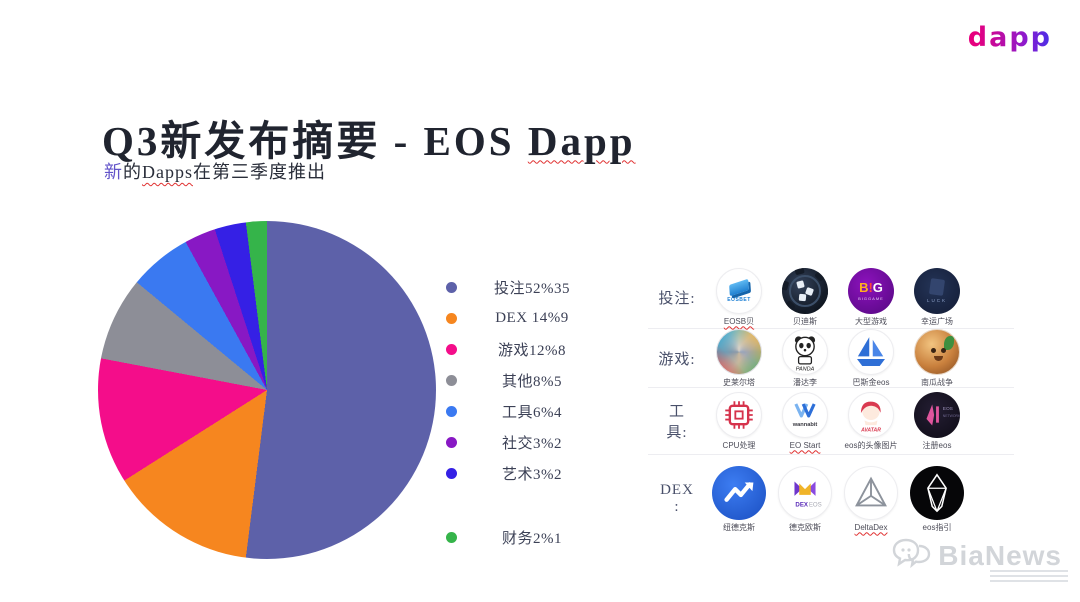  What do you see at coordinates (167, 172) in the screenshot?
I see `subtitle-spellcheck-word: Dapps` at bounding box center [167, 172].